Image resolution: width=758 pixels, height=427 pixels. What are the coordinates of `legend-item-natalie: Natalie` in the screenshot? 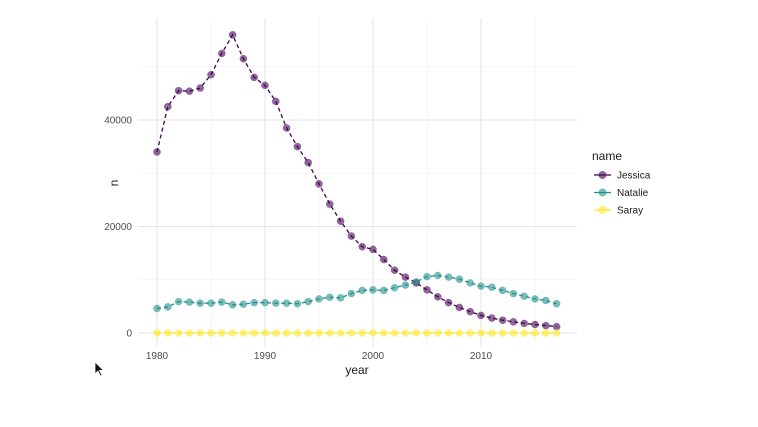 It's located at (621, 193).